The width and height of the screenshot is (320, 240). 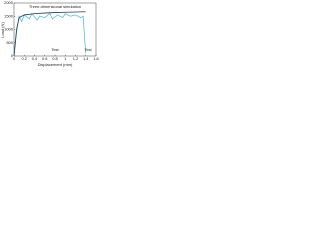 I want to click on x-tick-label: 0.8, so click(x=55, y=58).